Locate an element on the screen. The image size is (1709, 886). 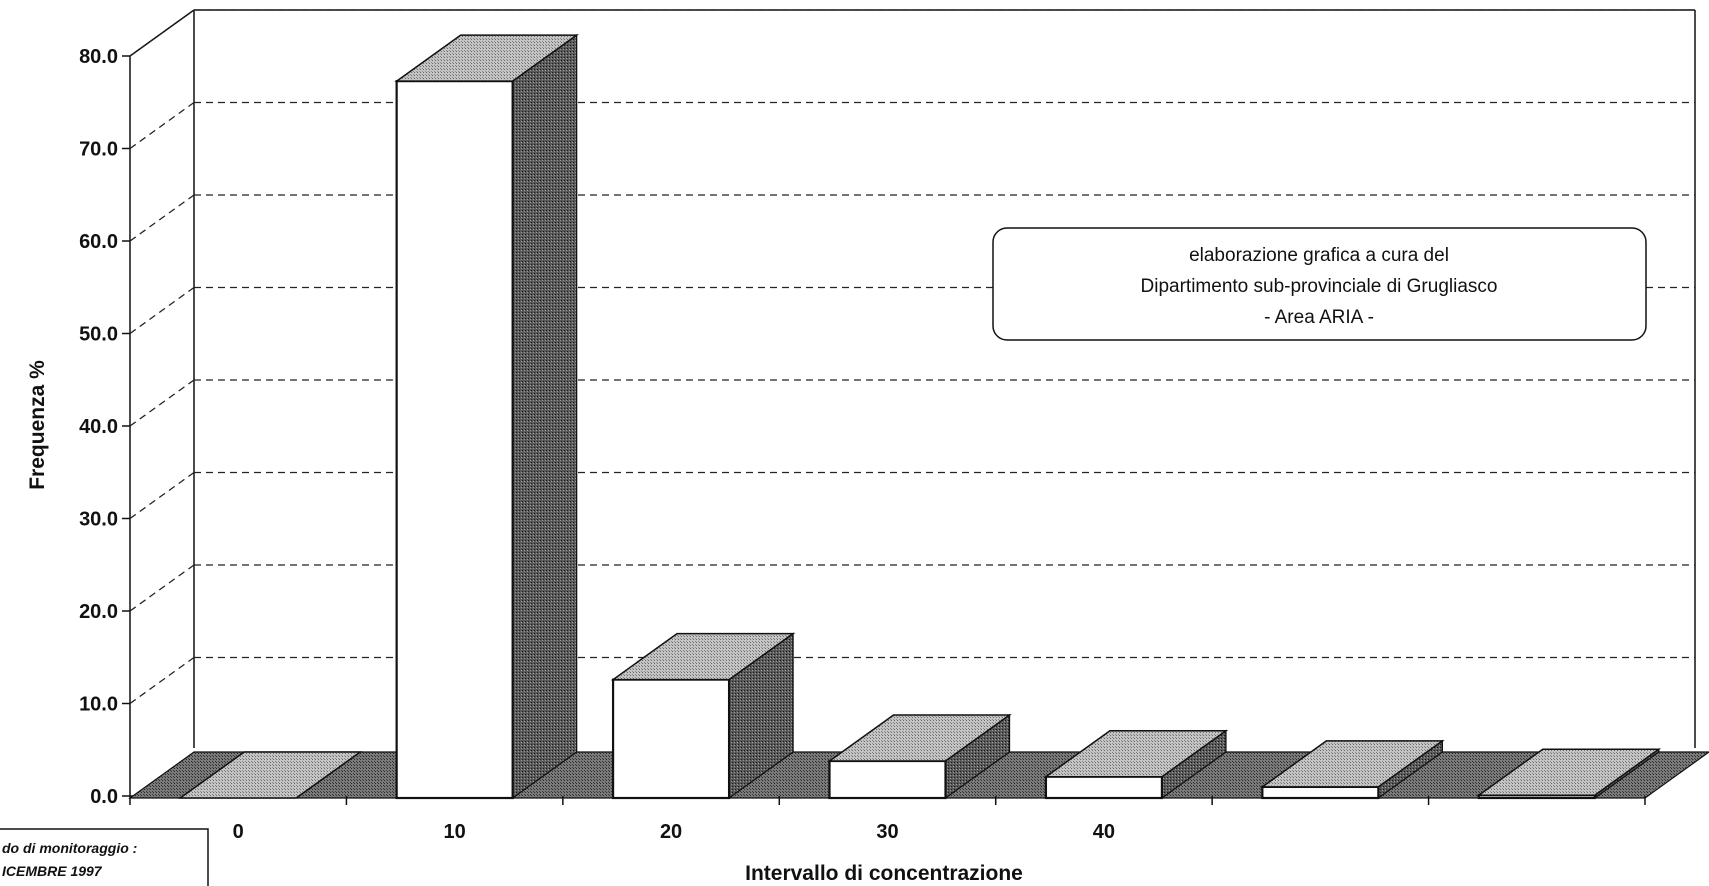
y-axis-title: Frequenza % is located at coordinates (37, 425).